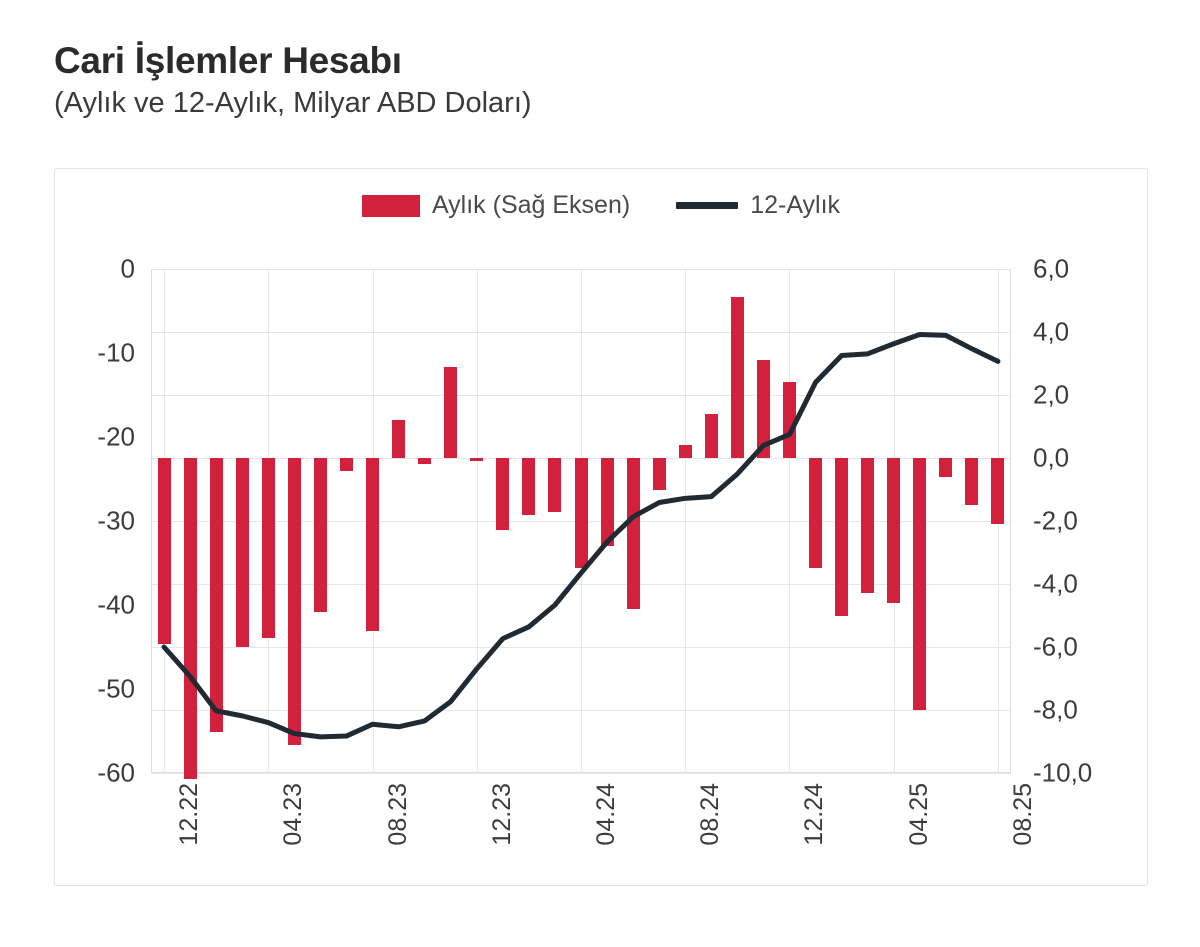 This screenshot has height=947, width=1200. What do you see at coordinates (1055, 709) in the screenshot?
I see `y-tick-label-right: -8,0` at bounding box center [1055, 709].